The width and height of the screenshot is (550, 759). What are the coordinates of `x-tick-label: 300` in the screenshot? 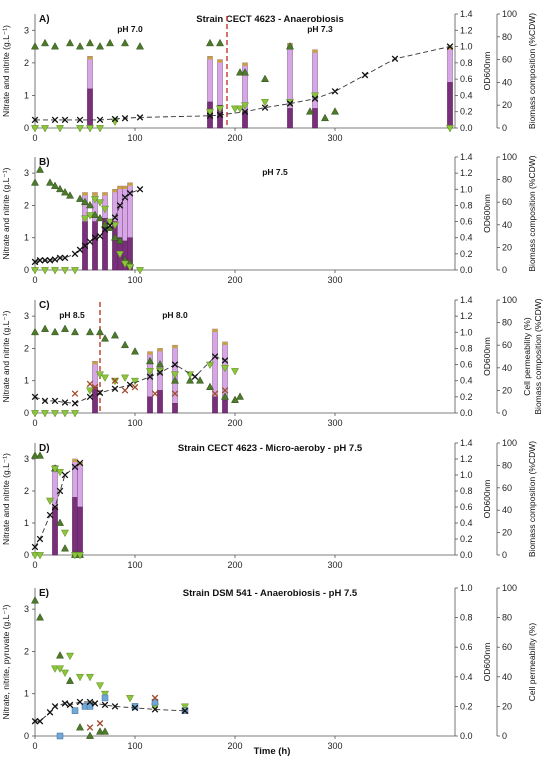 It's located at (334, 746).